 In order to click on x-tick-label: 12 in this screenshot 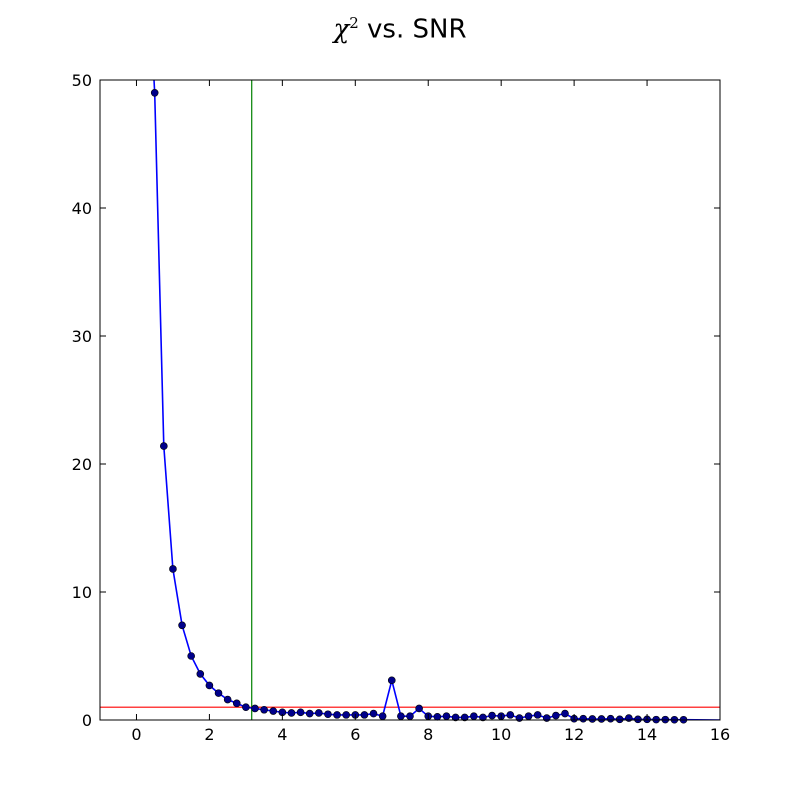, I will do `click(574, 734)`.